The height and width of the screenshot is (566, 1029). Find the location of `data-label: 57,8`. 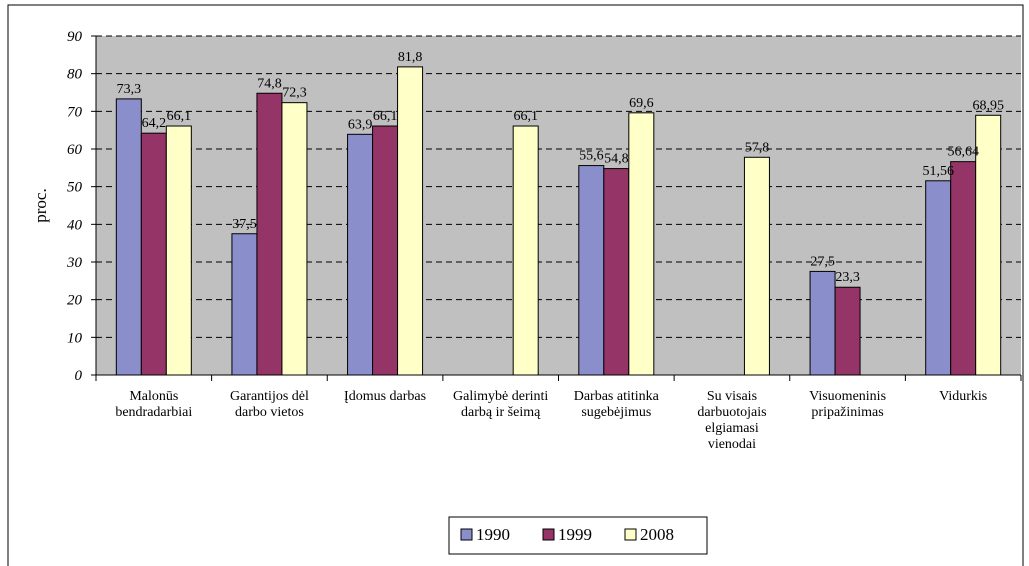

data-label: 57,8 is located at coordinates (757, 147).